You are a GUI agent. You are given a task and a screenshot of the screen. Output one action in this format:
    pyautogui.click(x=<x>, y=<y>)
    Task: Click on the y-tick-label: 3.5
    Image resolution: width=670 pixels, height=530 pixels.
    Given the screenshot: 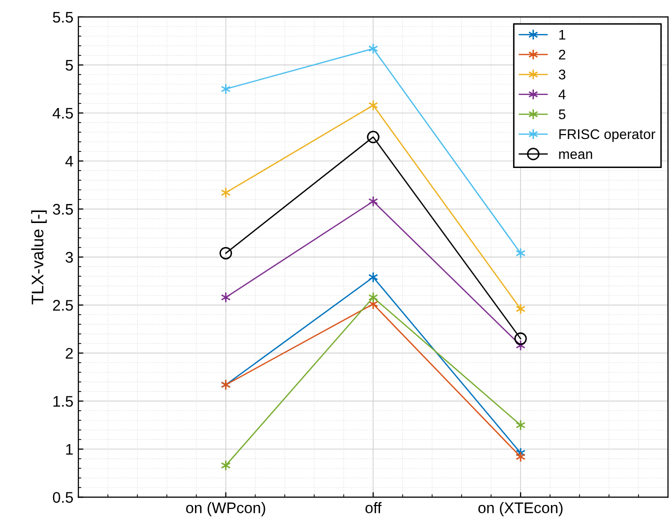 What is the action you would take?
    pyautogui.click(x=62, y=209)
    